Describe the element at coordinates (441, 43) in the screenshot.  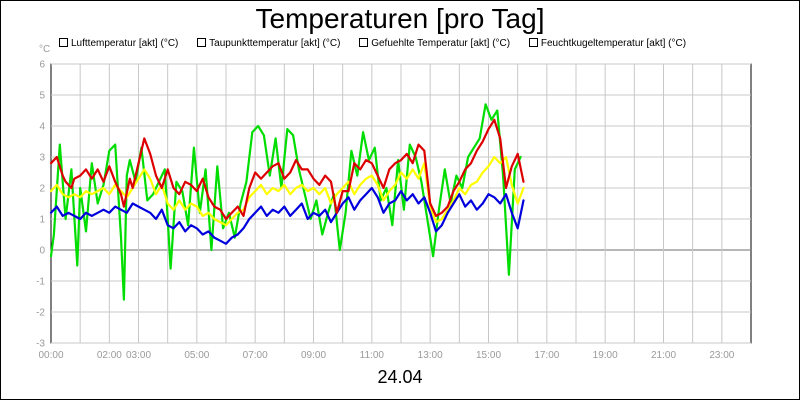
I see `legend-label: Gefuehlte Temperatur [akt] (°C)` at that location.